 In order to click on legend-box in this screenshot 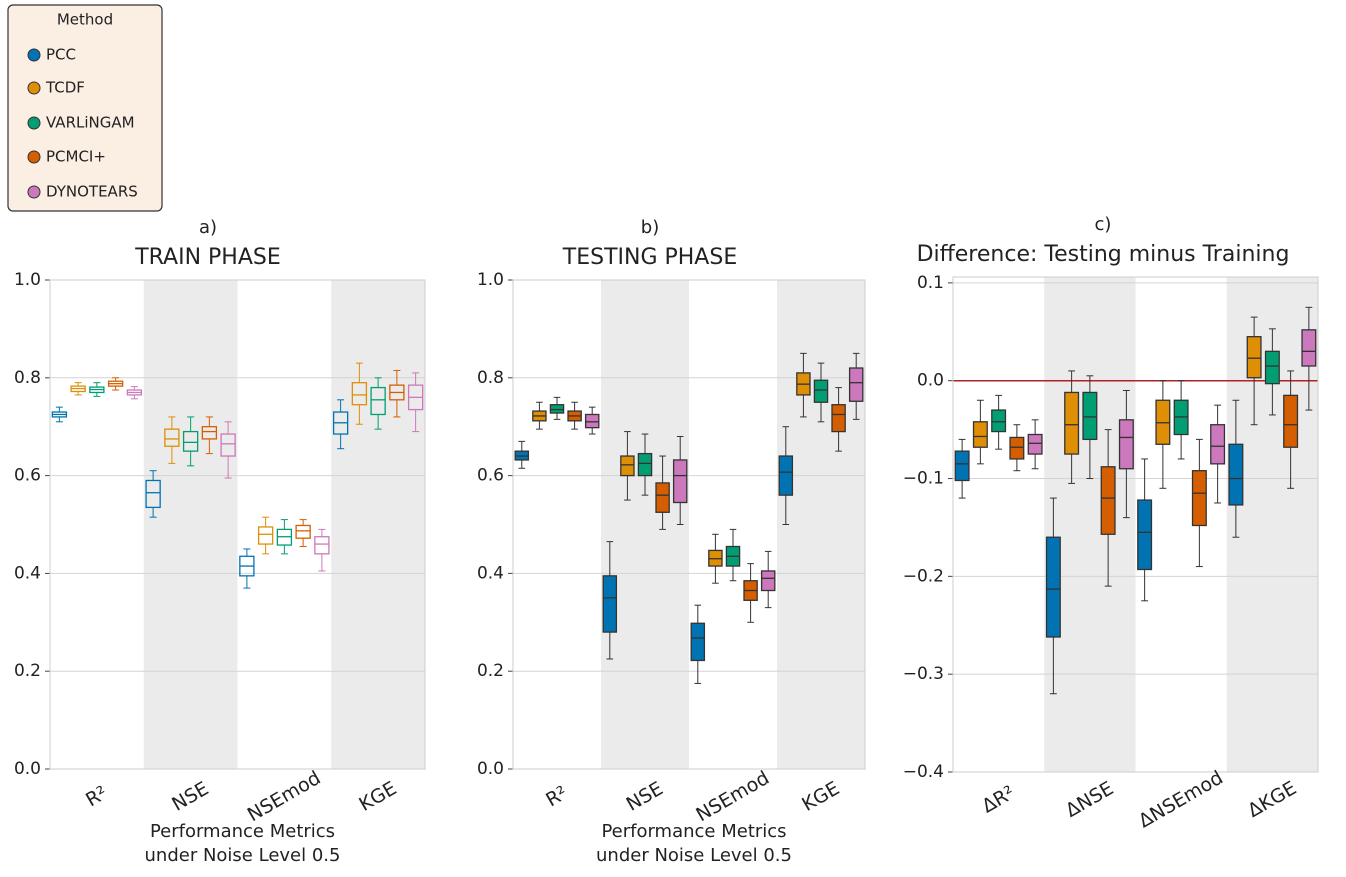, I will do `click(85, 108)`.